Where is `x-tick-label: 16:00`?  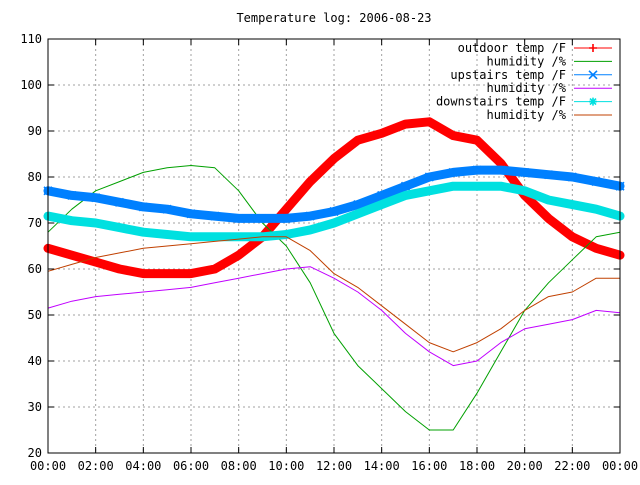 x-tick-label: 16:00 is located at coordinates (429, 466).